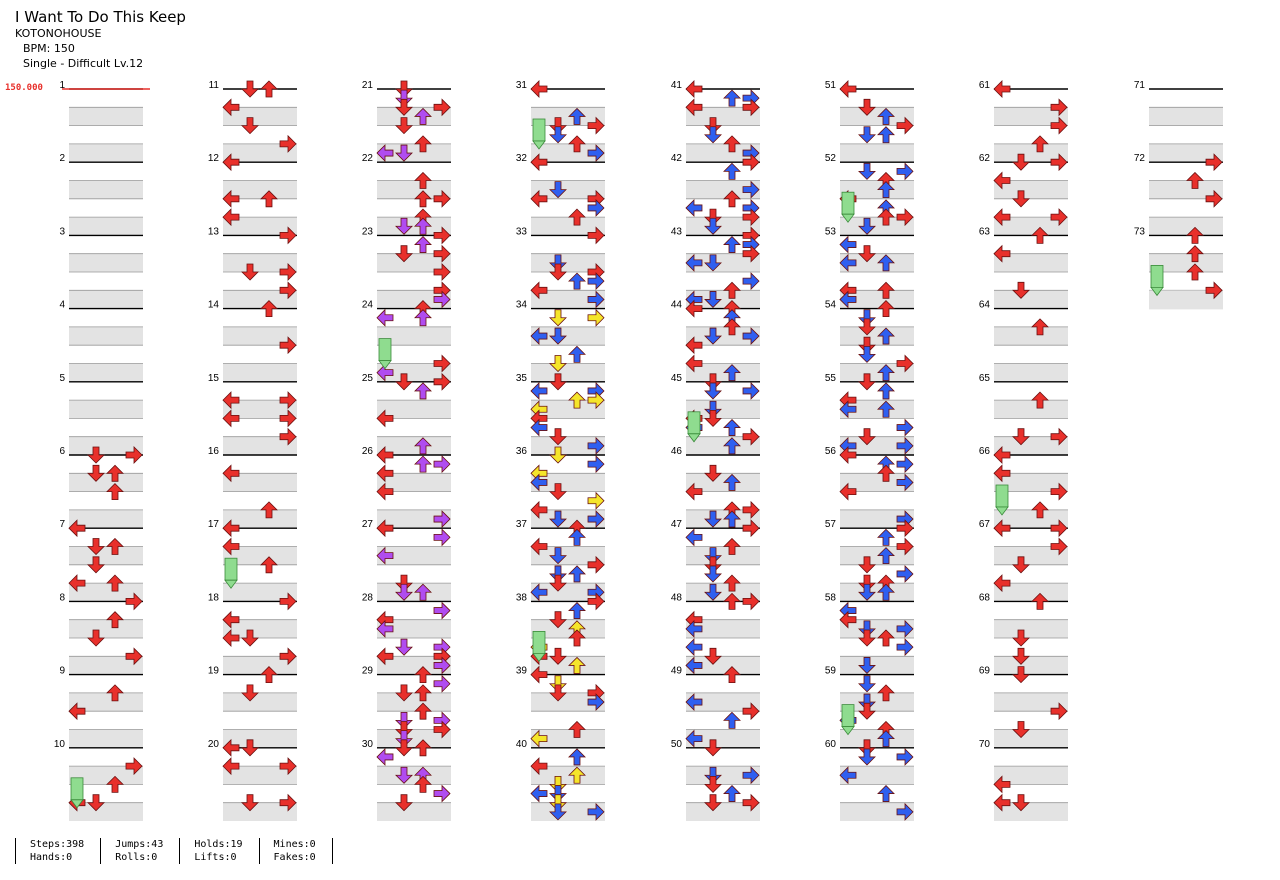 This screenshot has width=1280, height=880. I want to click on measure-number: 41, so click(677, 85).